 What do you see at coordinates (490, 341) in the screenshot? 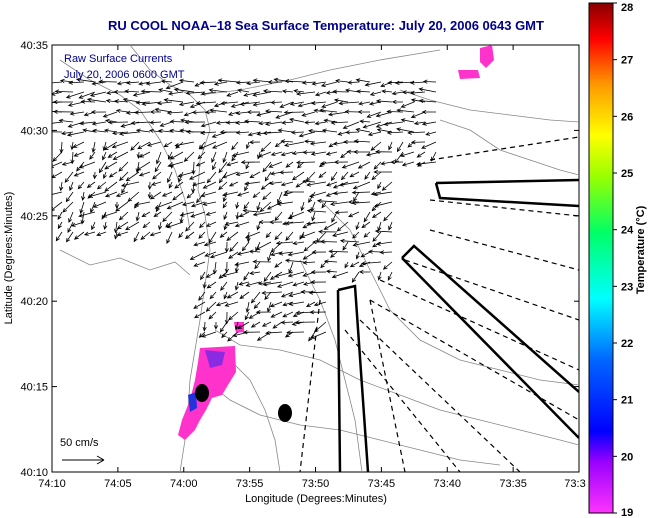
I see `box-diag` at bounding box center [490, 341].